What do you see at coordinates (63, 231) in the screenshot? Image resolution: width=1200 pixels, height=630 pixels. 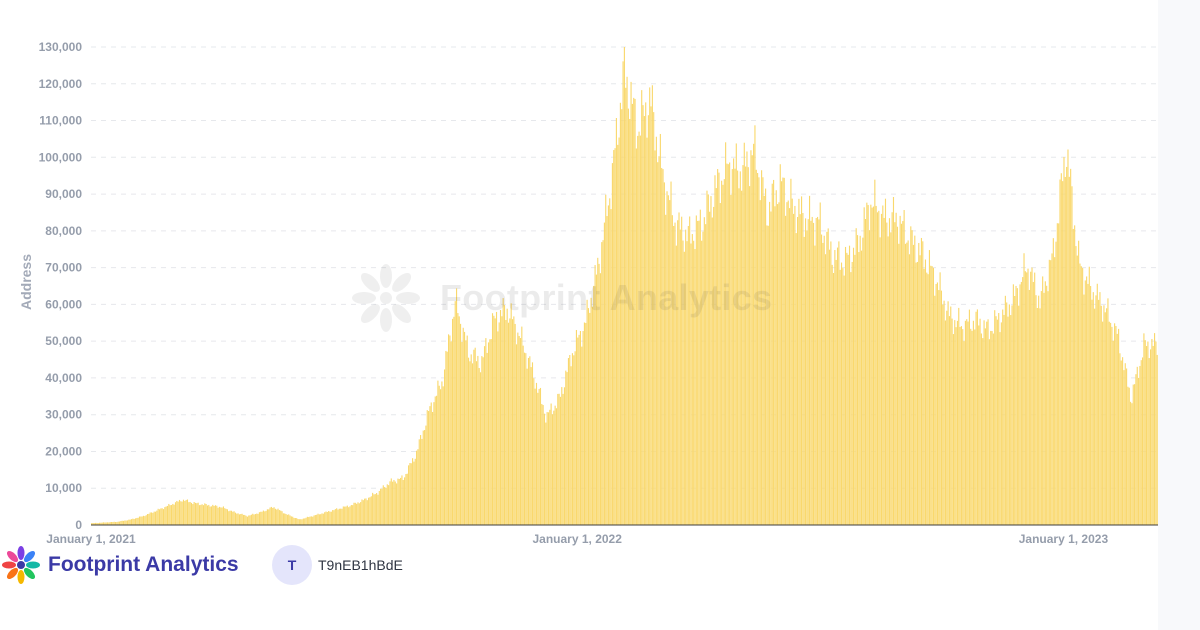 I see `y-tick-label: 80,000` at bounding box center [63, 231].